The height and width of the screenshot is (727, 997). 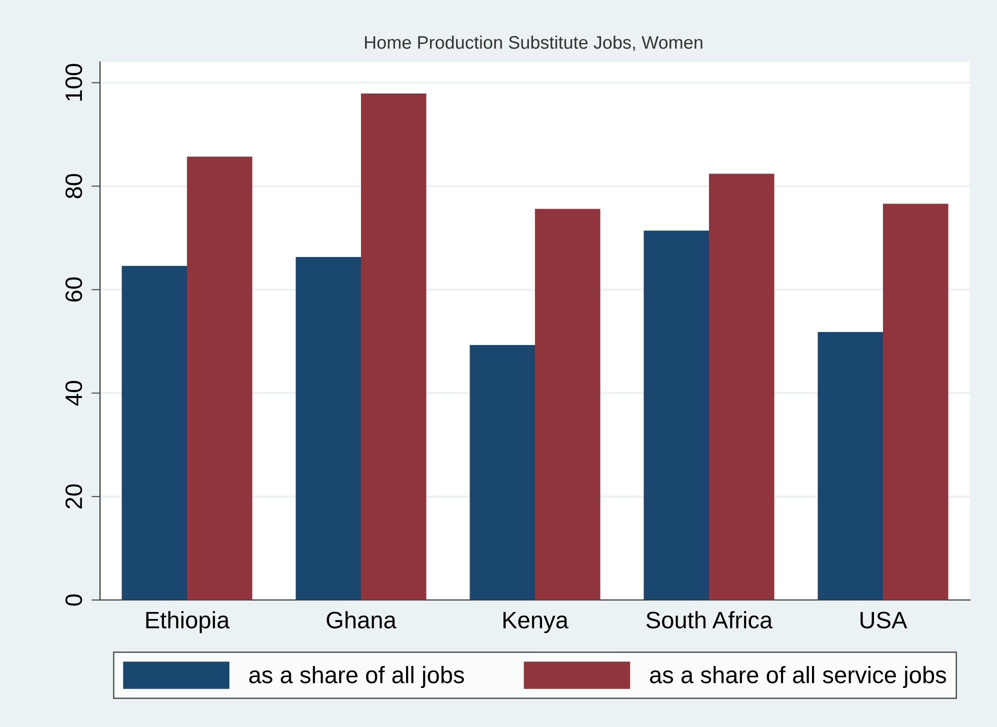 What do you see at coordinates (356, 677) in the screenshot?
I see `legend-label: as a share of all jobs` at bounding box center [356, 677].